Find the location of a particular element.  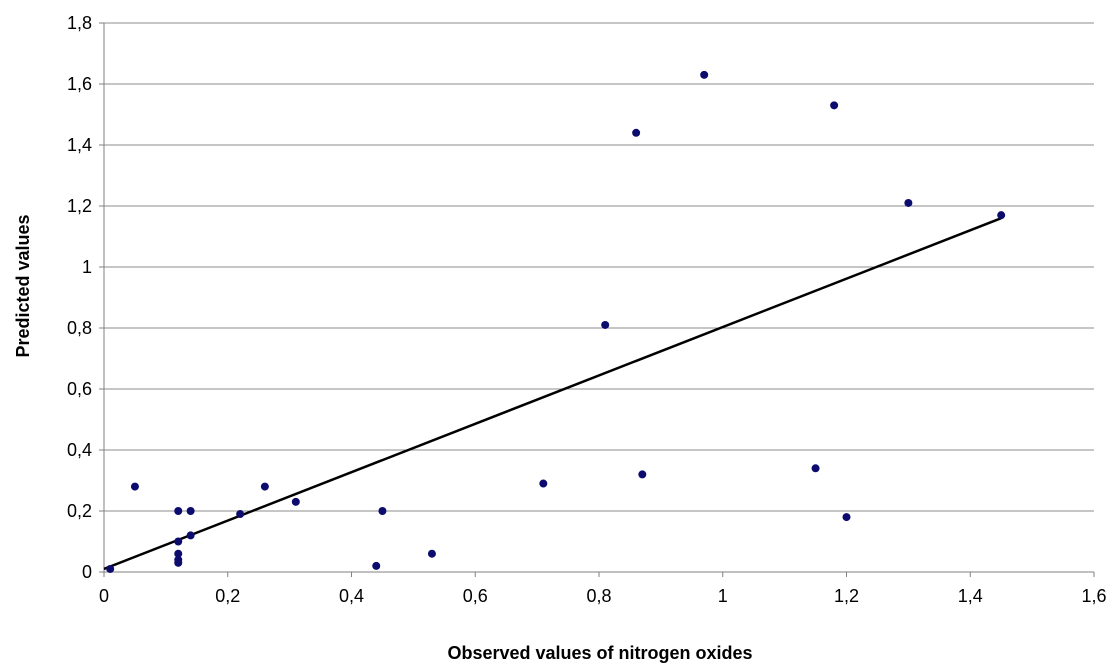

x-axis-title: Observed values of nitrogen oxides is located at coordinates (599, 653).